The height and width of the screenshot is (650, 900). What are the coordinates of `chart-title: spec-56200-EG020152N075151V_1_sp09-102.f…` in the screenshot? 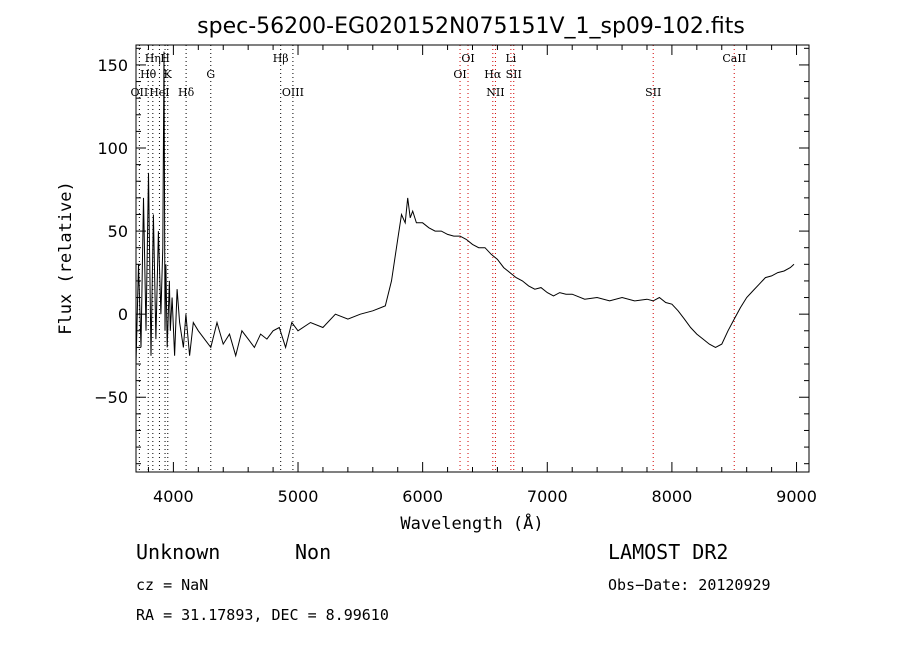 It's located at (471, 26).